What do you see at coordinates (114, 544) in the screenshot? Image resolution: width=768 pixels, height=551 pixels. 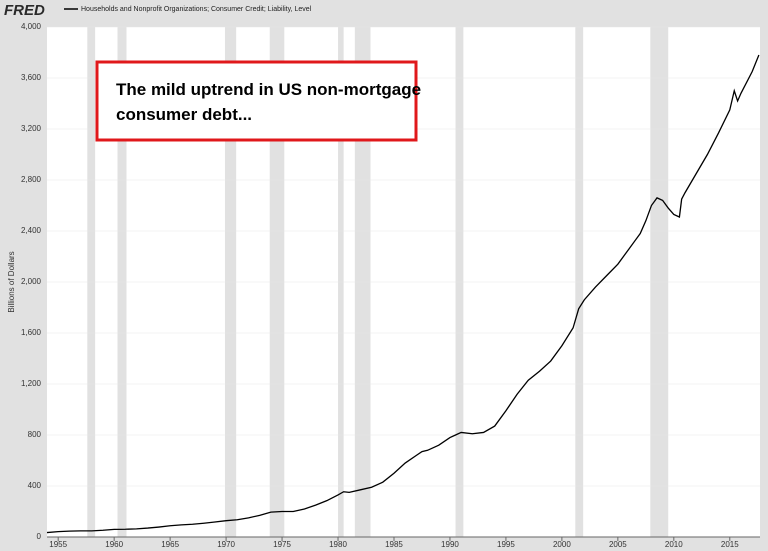 I see `x-tick-label: 1960` at bounding box center [114, 544].